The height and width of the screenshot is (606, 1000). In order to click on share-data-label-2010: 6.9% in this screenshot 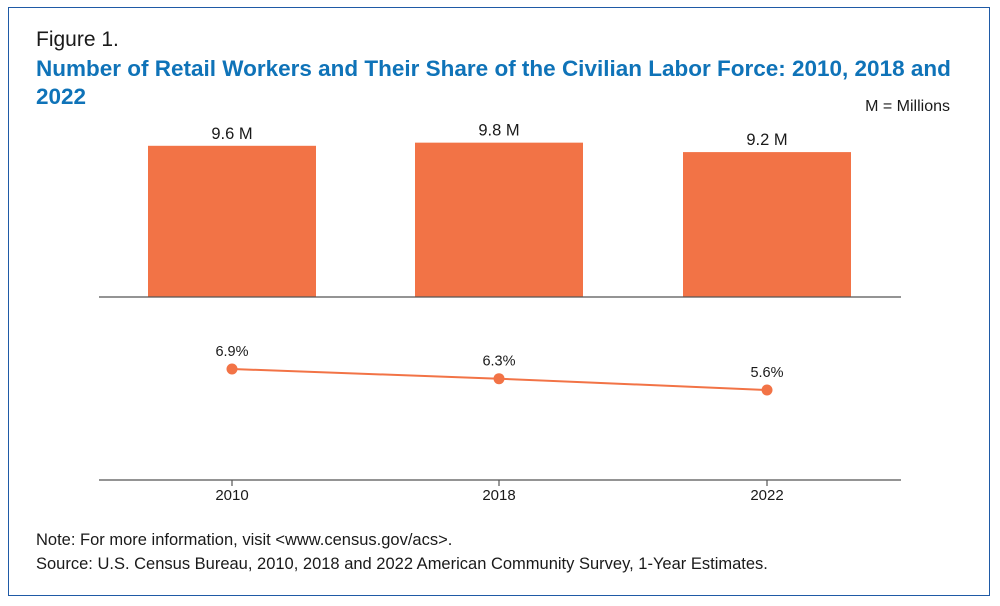, I will do `click(231, 352)`.